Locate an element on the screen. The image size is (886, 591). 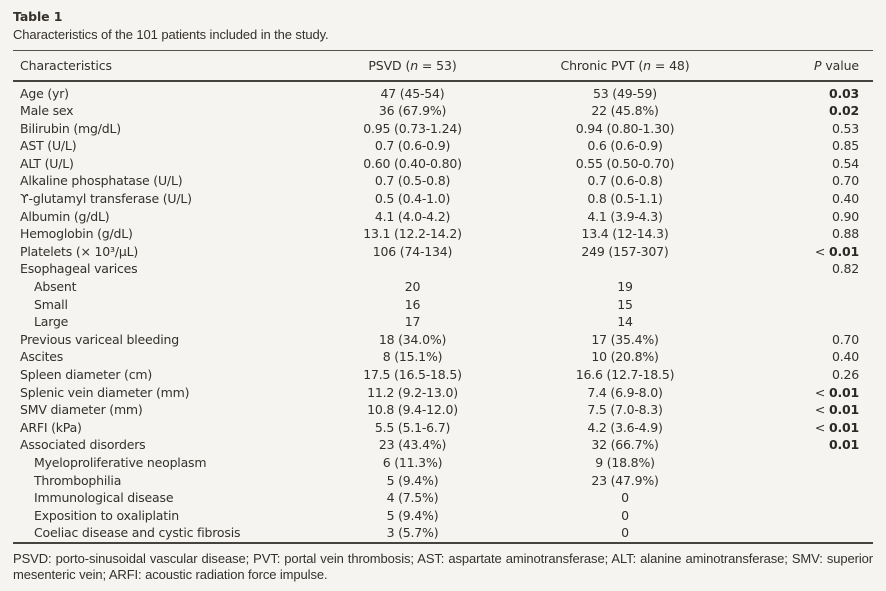
table-row: Age (yr) 47 (45-54) 53 (49-59) 0.03 is located at coordinates (443, 92).